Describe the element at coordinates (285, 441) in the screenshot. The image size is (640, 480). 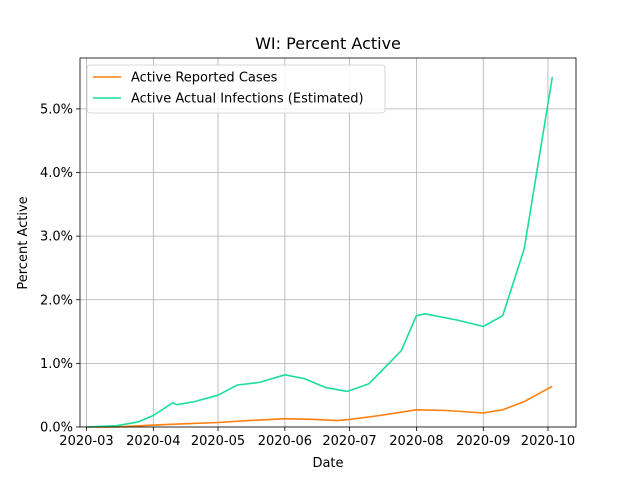
I see `x-tick-label: 2020-06` at that location.